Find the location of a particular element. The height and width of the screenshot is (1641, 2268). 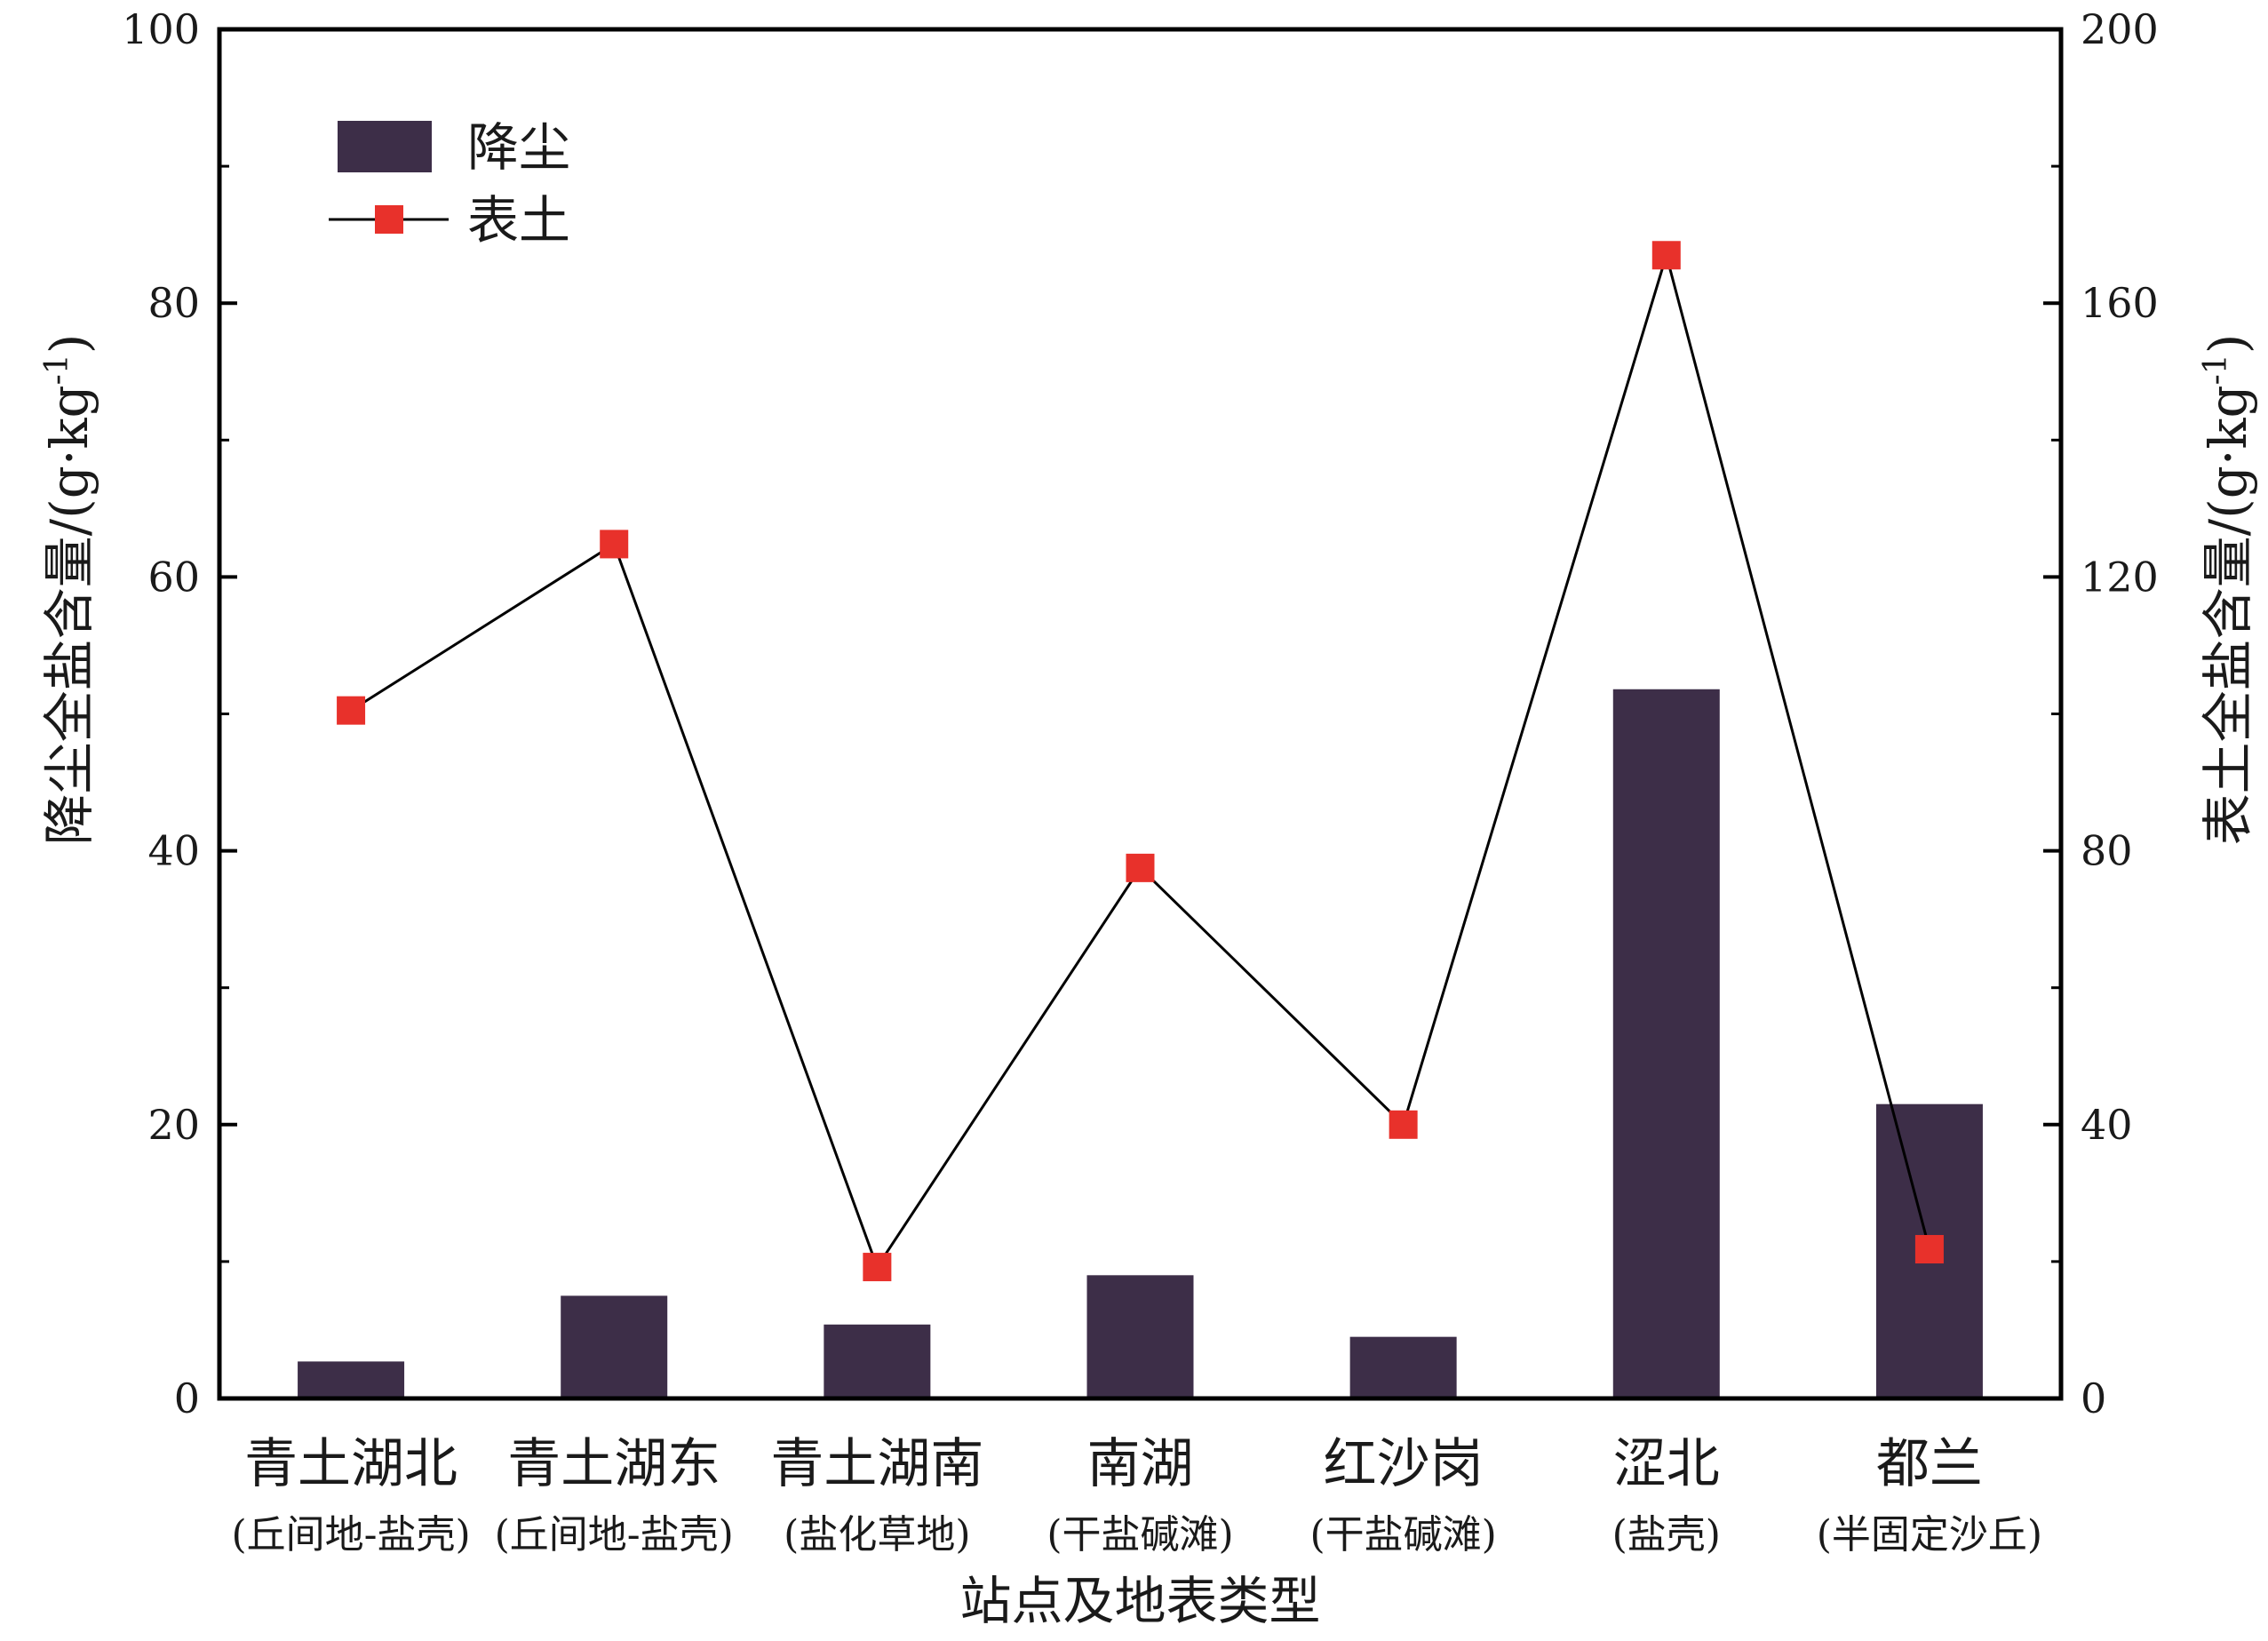

legend-label-降尘: 降尘 is located at coordinates (518, 147).